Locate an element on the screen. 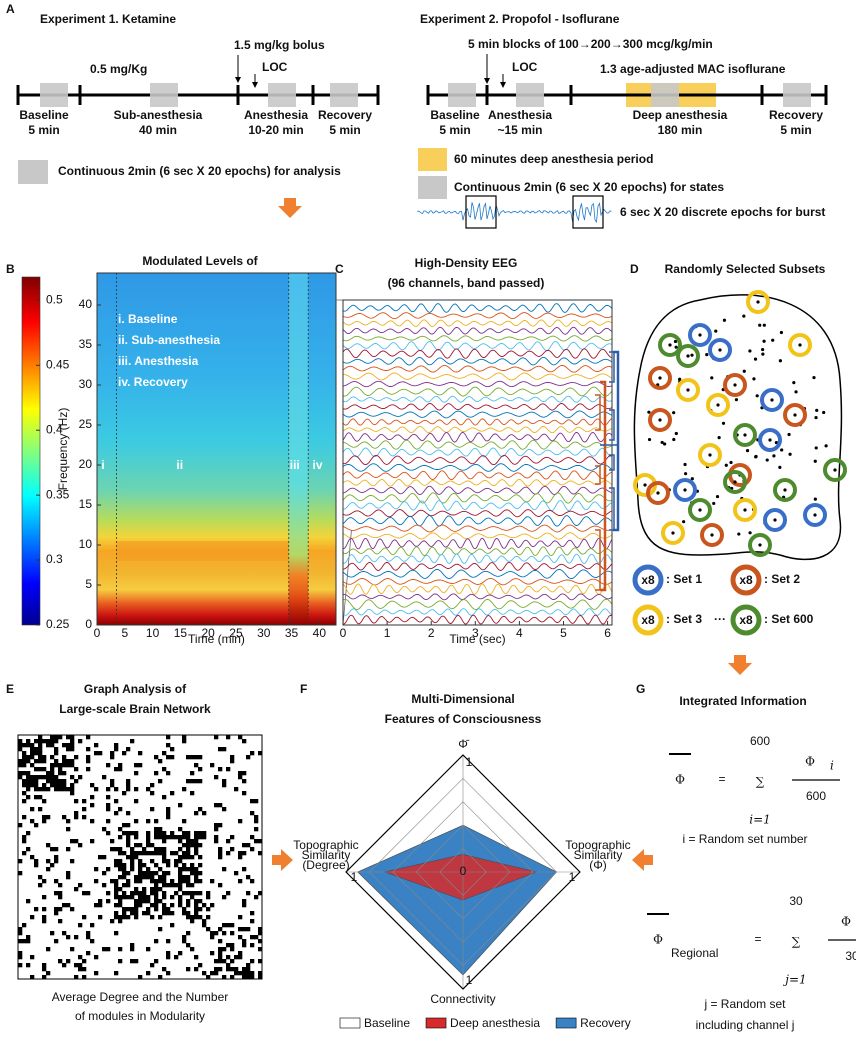 Image resolution: width=856 pixels, height=1043 pixels. colorbar-tick-label: 0.35 is located at coordinates (58, 494).